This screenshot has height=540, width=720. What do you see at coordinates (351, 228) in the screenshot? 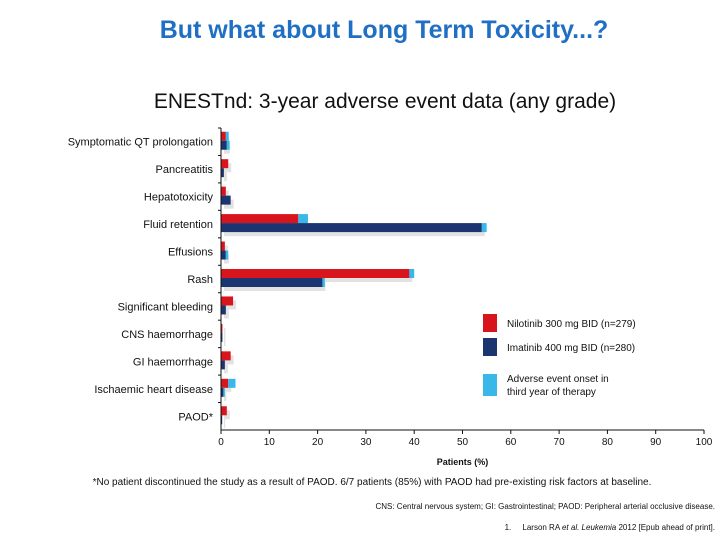
I see `bar-imatinib--fluid-retention` at bounding box center [351, 228].